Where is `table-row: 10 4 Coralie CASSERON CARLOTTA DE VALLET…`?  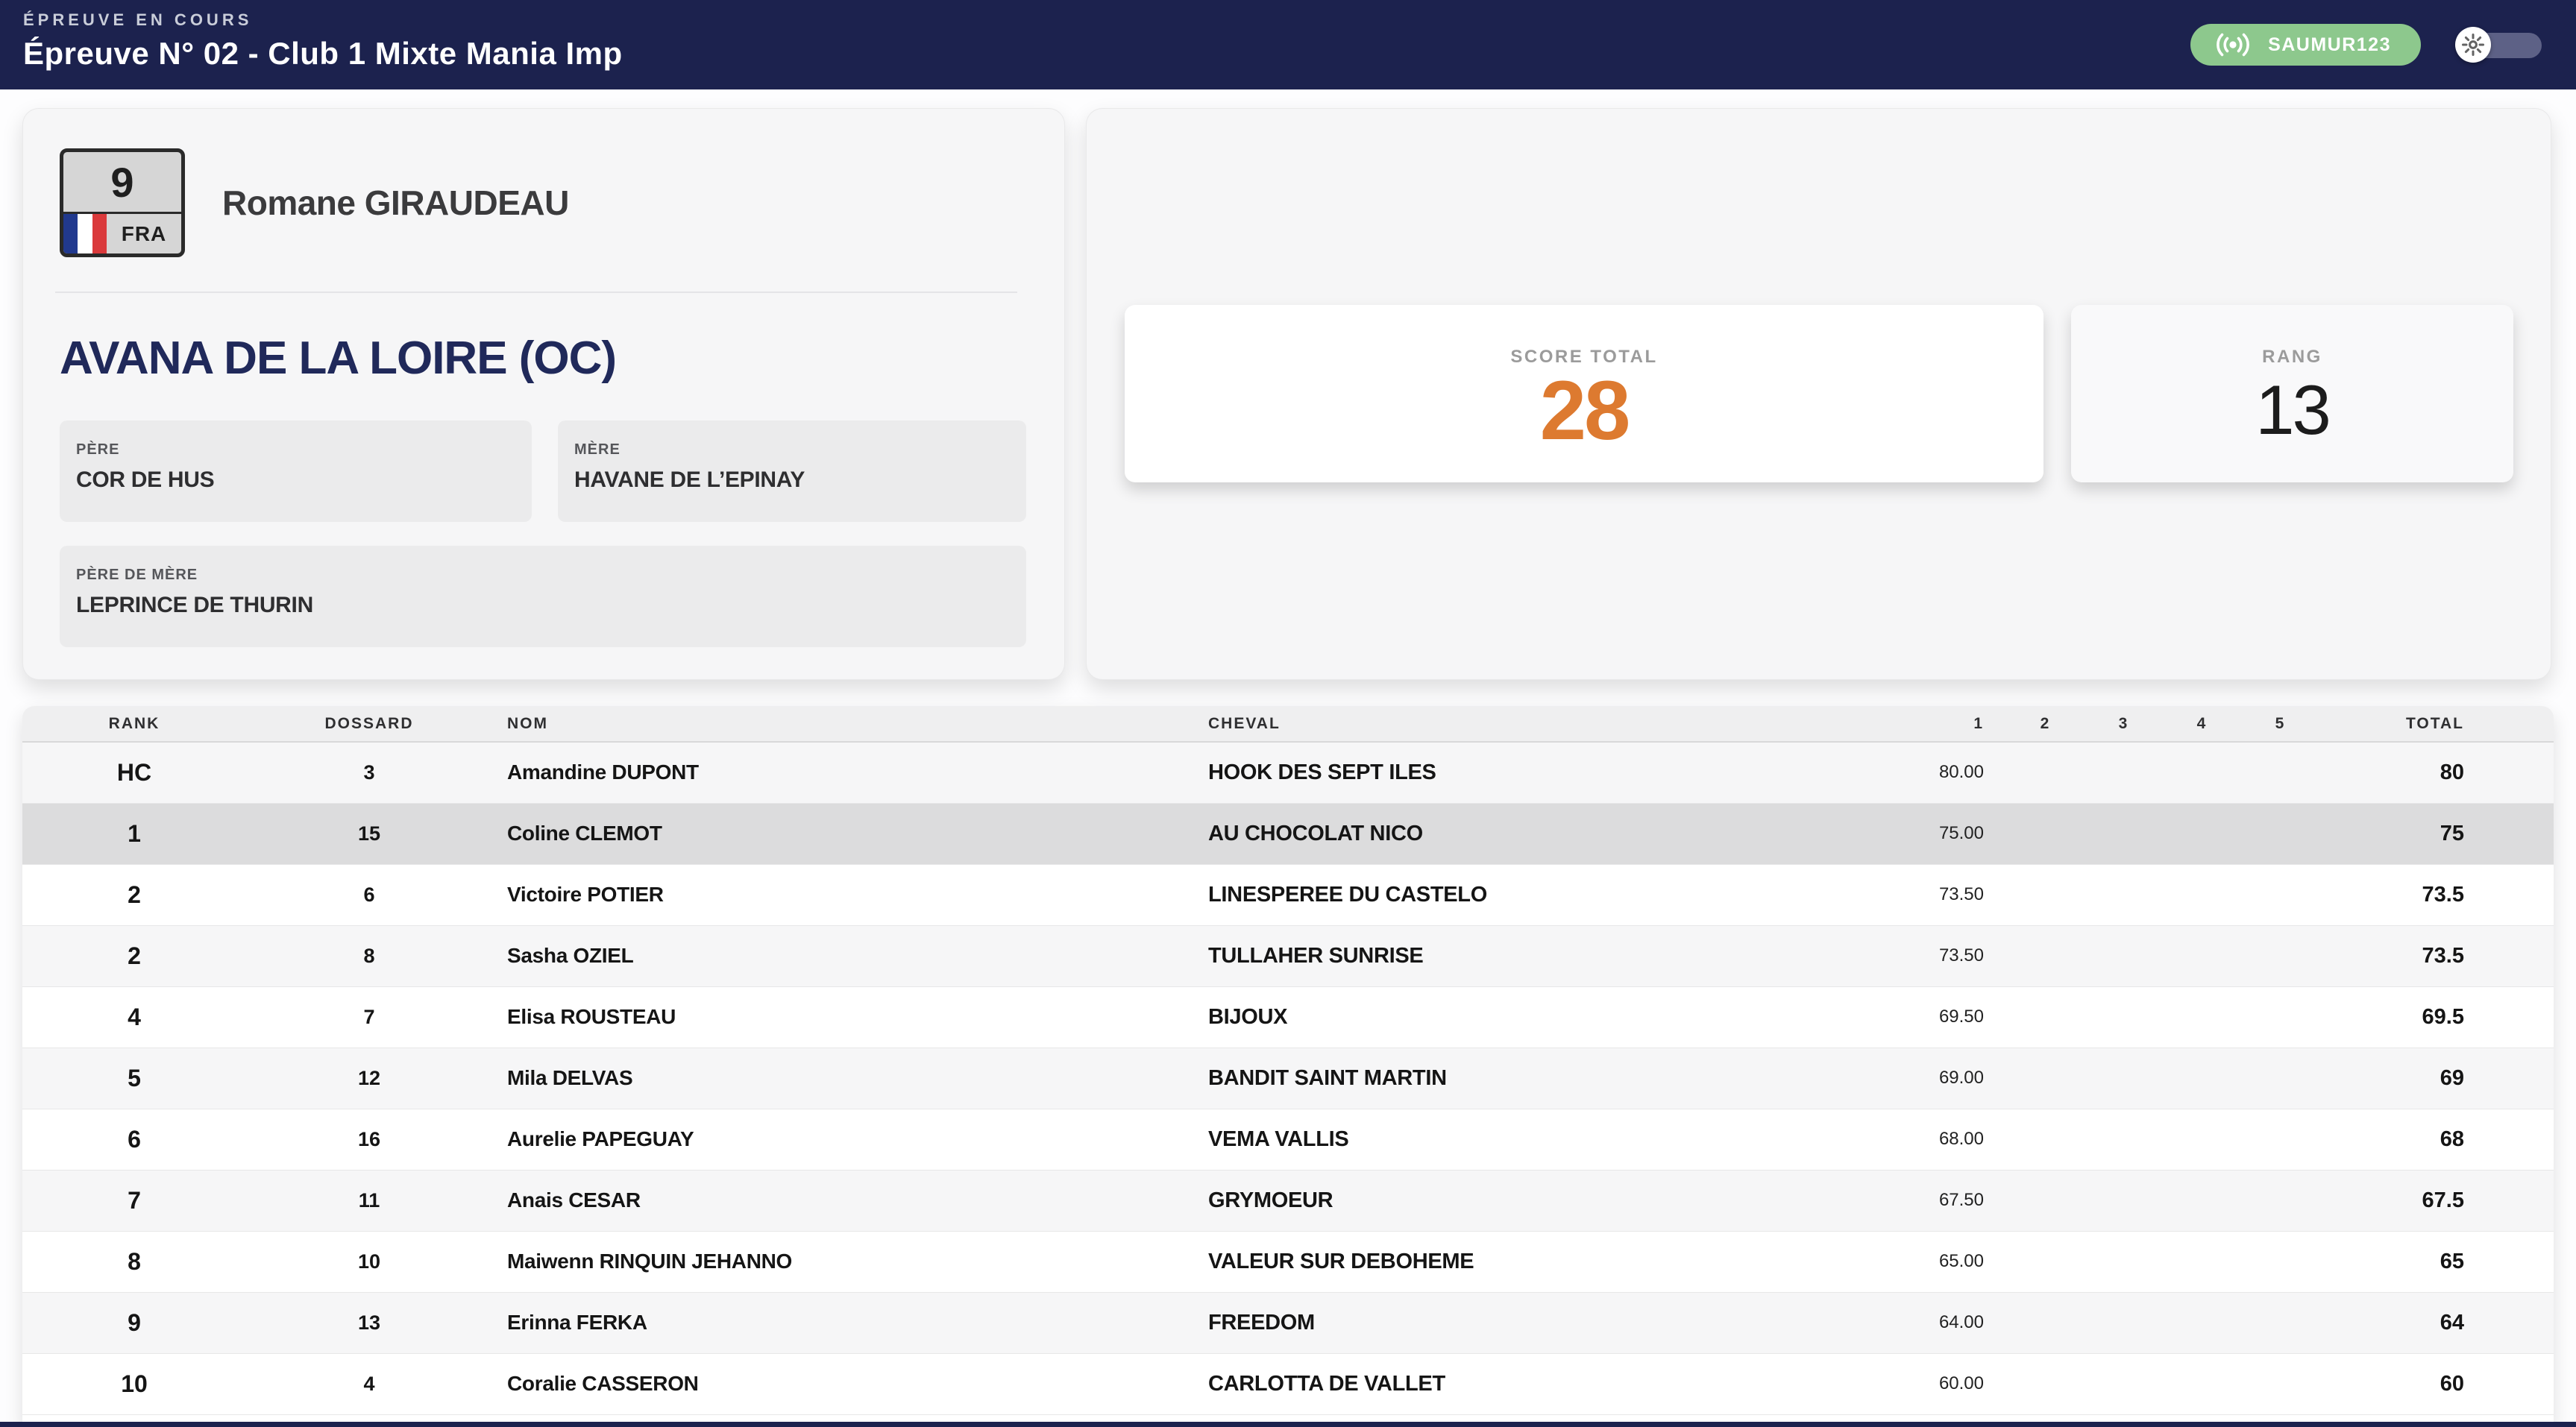
table-row: 10 4 Coralie CASSERON CARLOTTA DE VALLET… is located at coordinates (1288, 1384).